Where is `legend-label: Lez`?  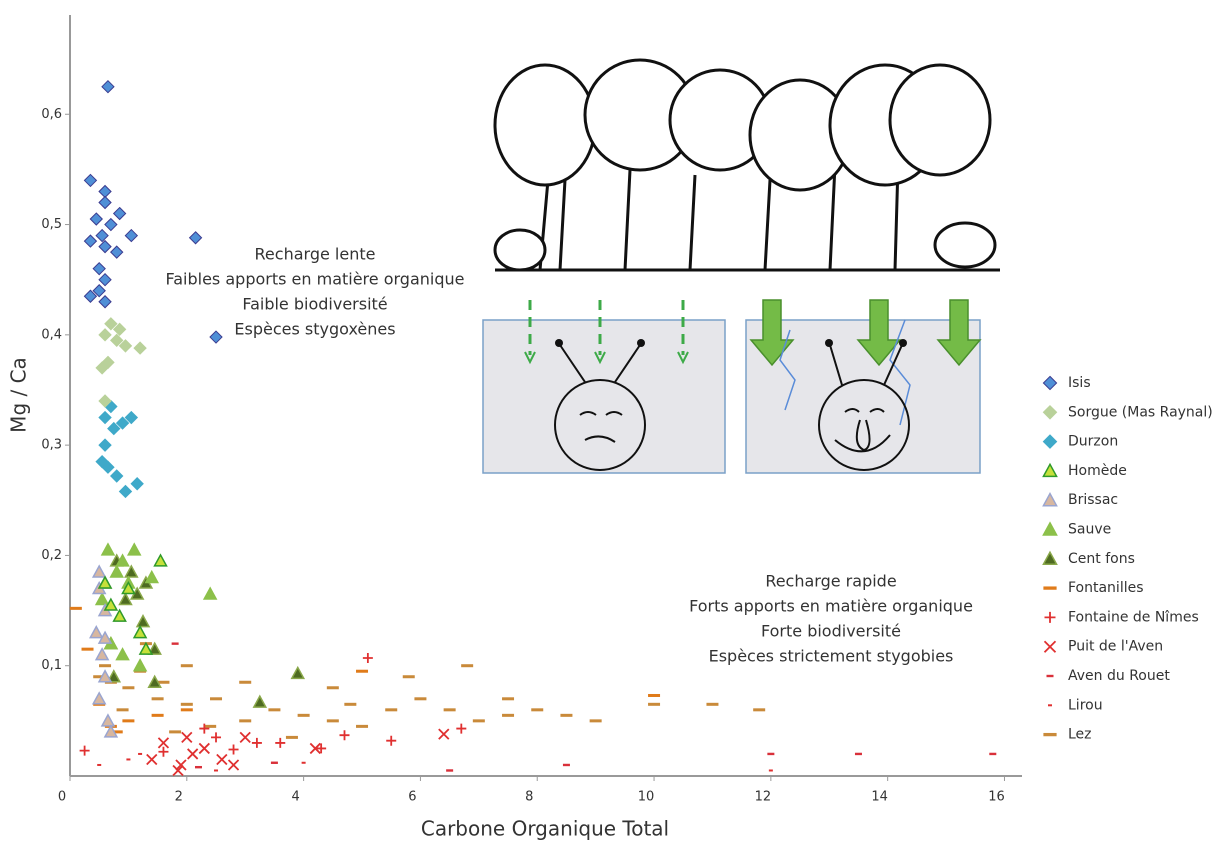
legend-label: Lez is located at coordinates (1080, 735).